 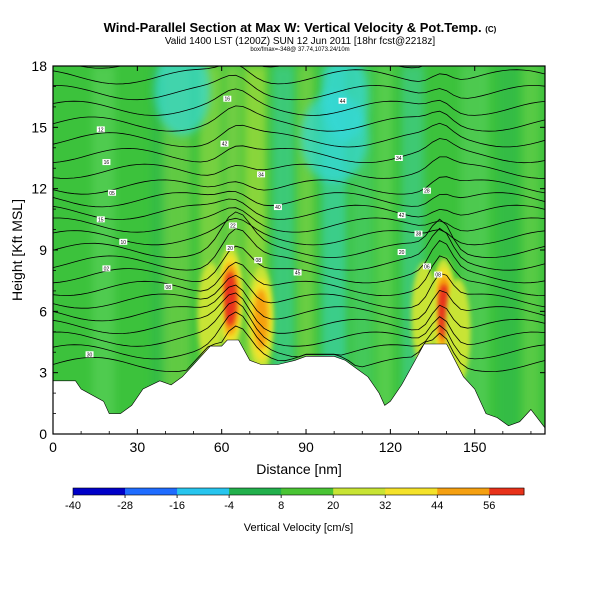 I want to click on colorbar-tick-label: -28, so click(x=125, y=506).